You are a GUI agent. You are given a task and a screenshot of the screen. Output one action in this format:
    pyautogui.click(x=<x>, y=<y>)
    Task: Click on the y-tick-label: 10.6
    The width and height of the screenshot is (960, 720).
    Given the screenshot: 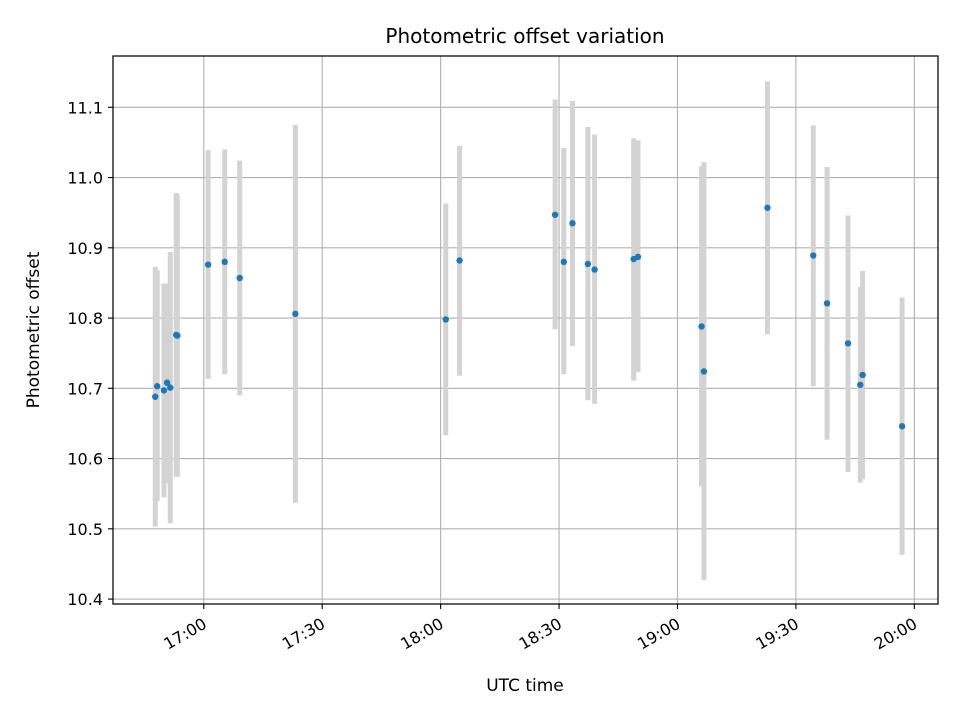 What is the action you would take?
    pyautogui.click(x=85, y=459)
    